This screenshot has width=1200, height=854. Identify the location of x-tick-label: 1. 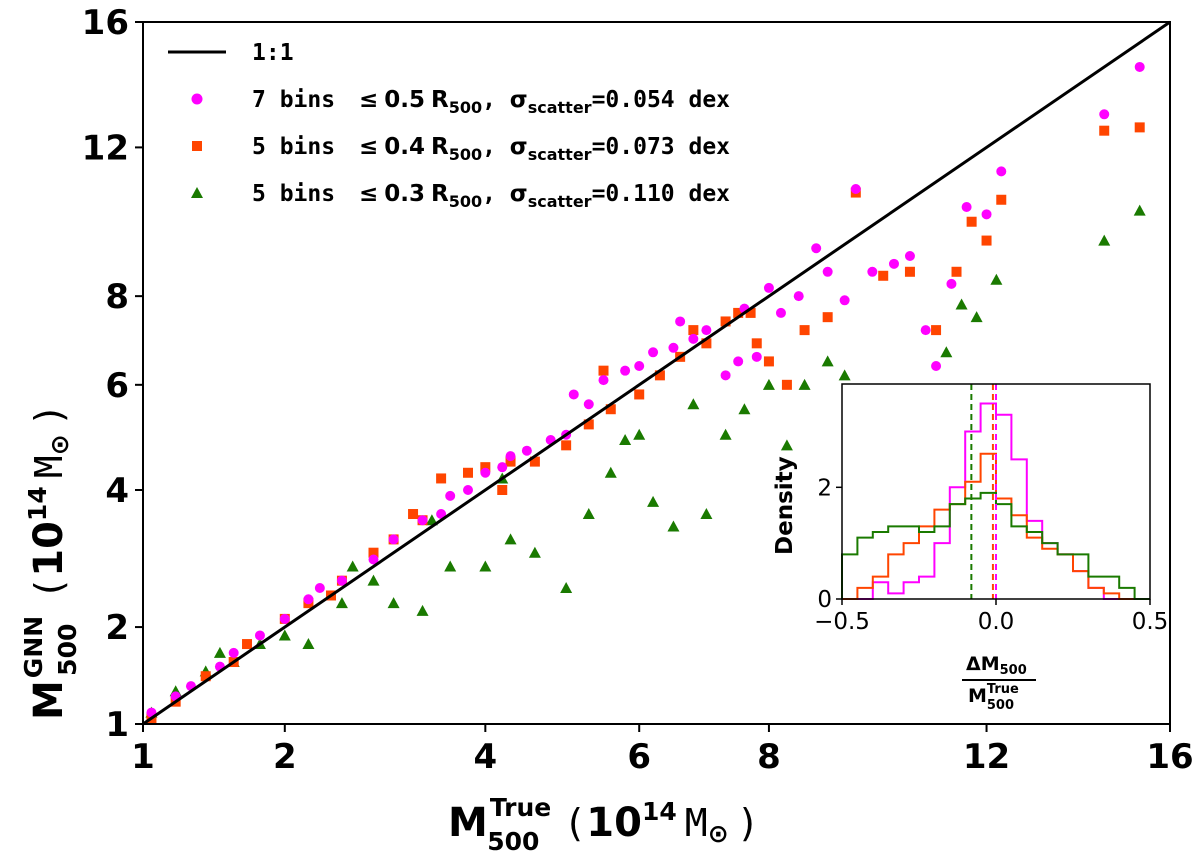
(143, 757).